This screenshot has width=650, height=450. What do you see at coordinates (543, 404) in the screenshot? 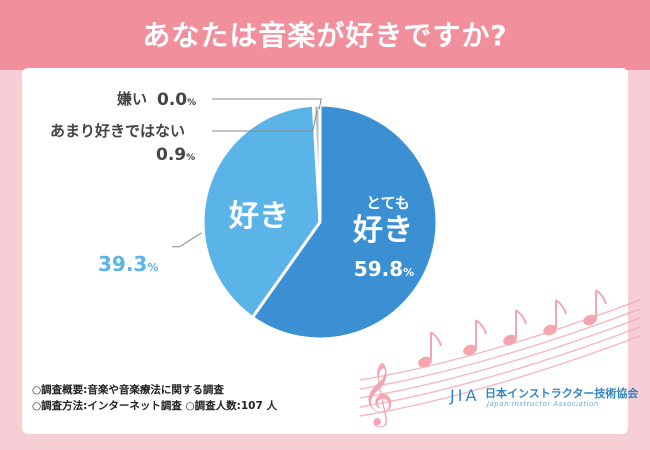
I see `logo-name-en: Japan Instructor Association` at bounding box center [543, 404].